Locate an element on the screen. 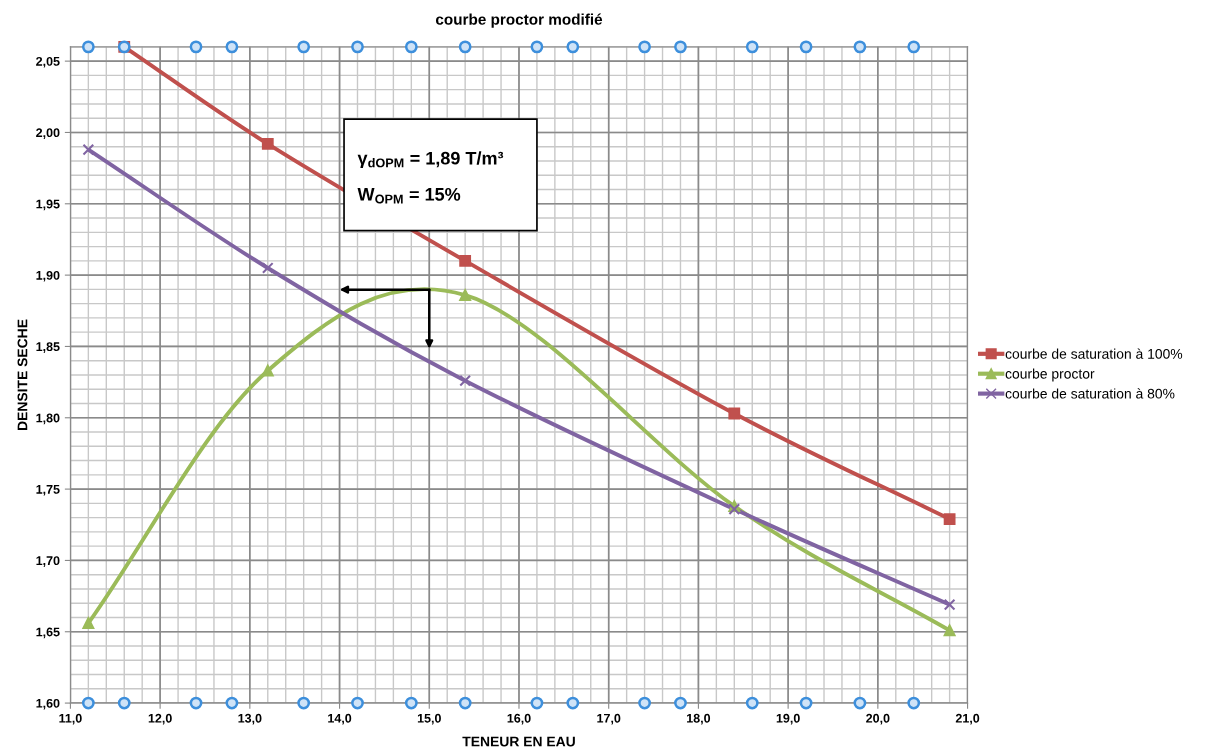  annotation: W$_{OPM}$ = 15% is located at coordinates (409, 195).